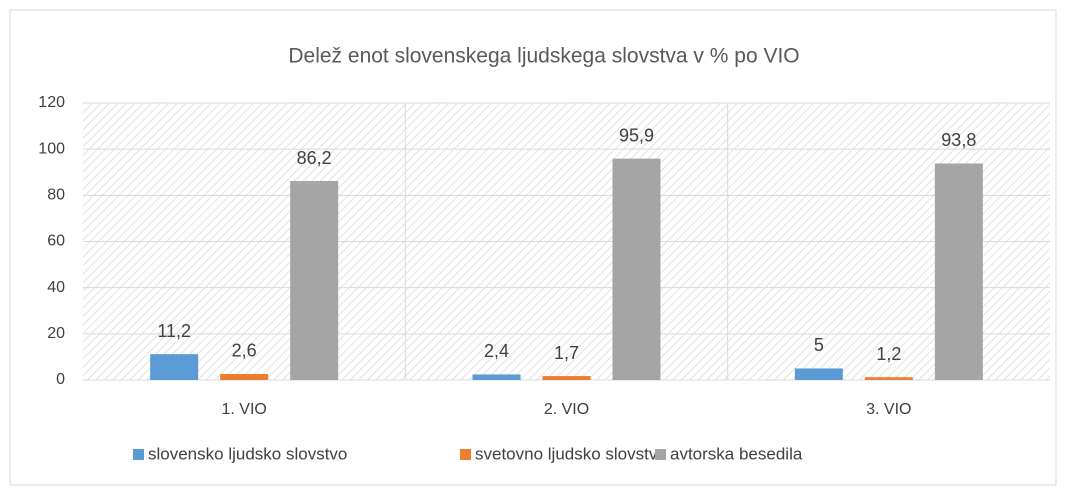 The height and width of the screenshot is (496, 1067). Describe the element at coordinates (56, 333) in the screenshot. I see `y-tick-label: 20` at that location.